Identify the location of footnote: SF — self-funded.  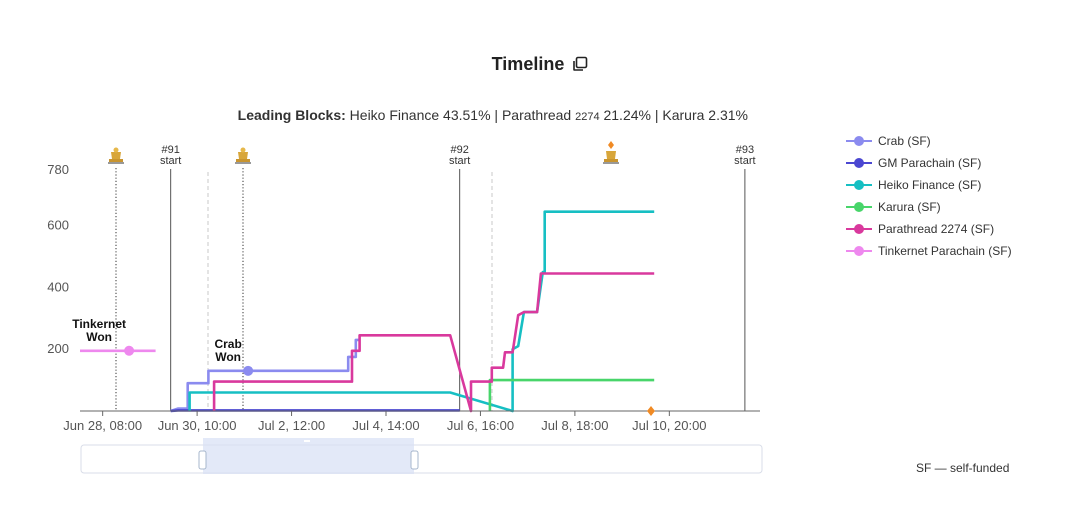
(963, 468).